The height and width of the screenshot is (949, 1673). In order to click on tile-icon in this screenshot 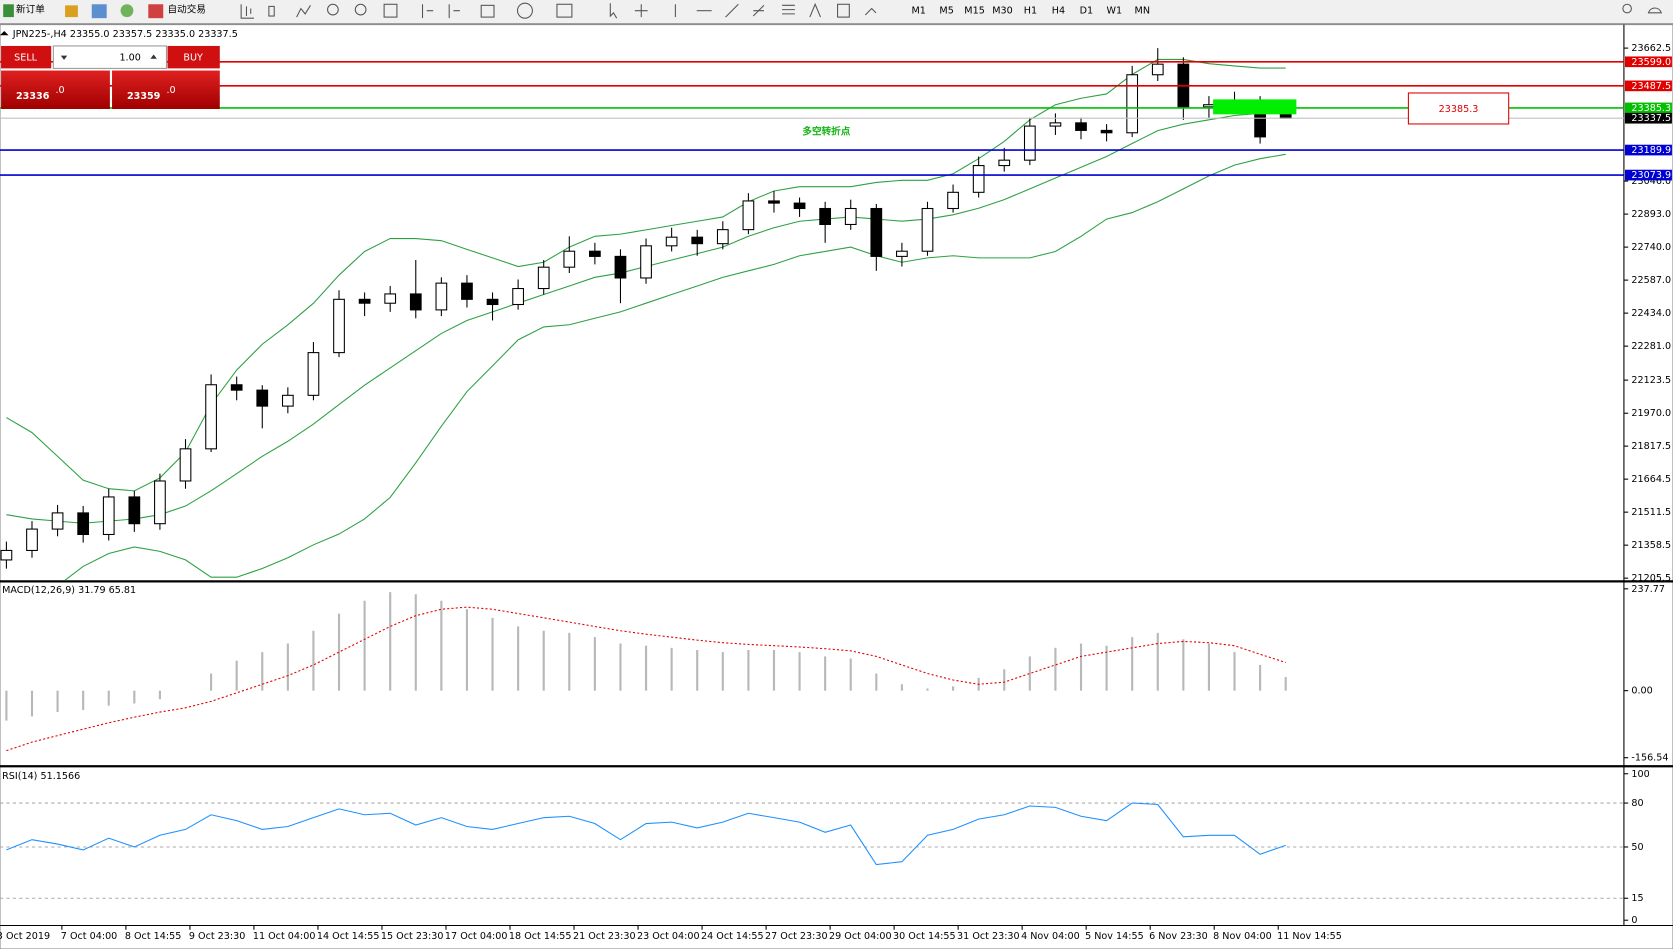, I will do `click(390, 10)`.